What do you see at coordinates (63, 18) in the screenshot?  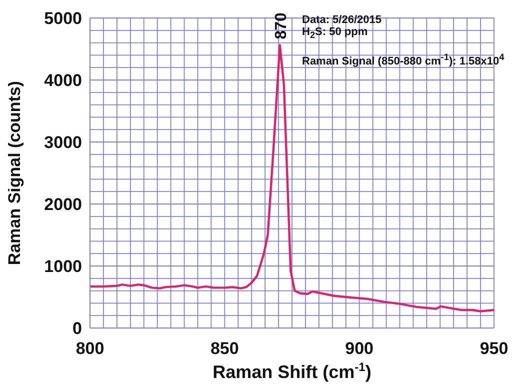 I see `y-tick-label: 5000` at bounding box center [63, 18].